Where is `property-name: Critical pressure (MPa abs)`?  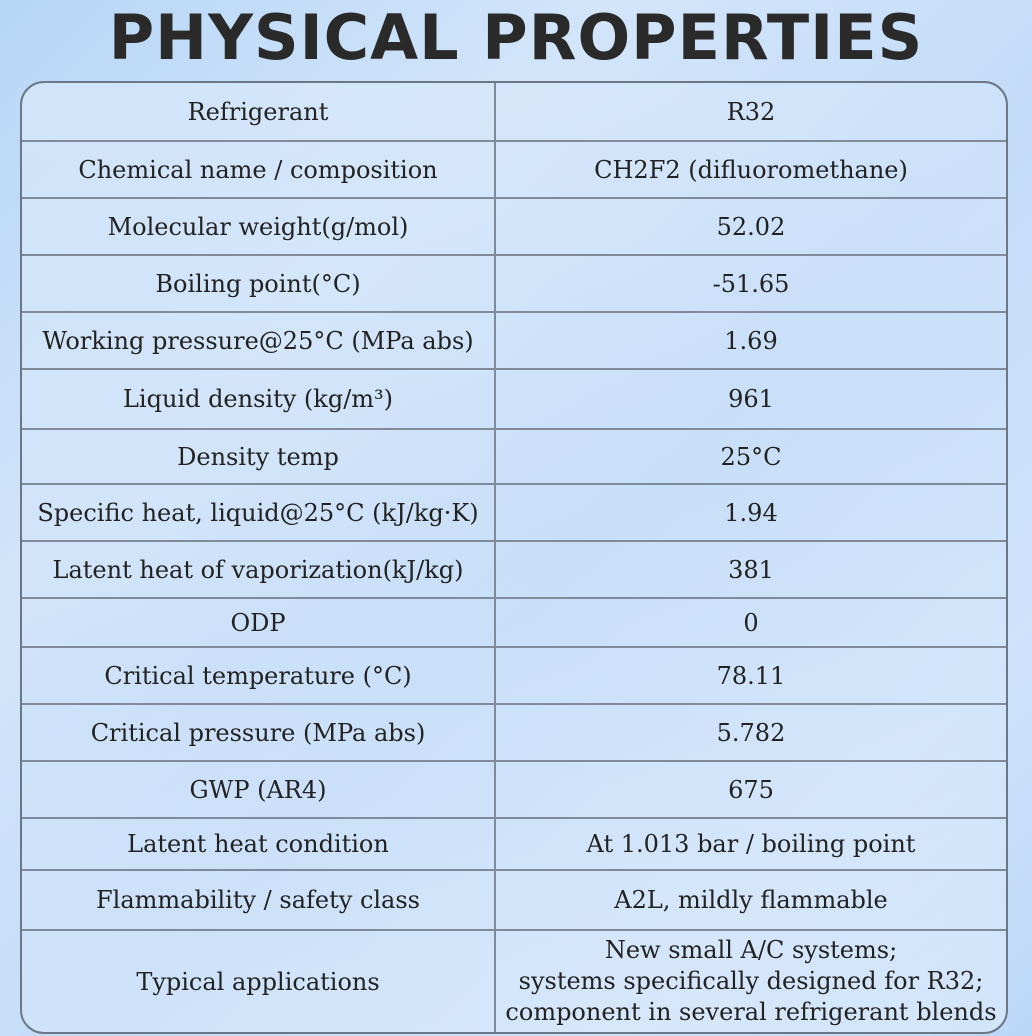
property-name: Critical pressure (MPa abs) is located at coordinates (259, 732).